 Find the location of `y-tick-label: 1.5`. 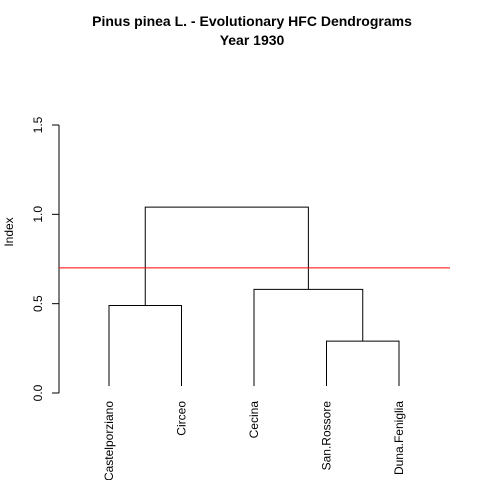

y-tick-label: 1.5 is located at coordinates (38, 124).